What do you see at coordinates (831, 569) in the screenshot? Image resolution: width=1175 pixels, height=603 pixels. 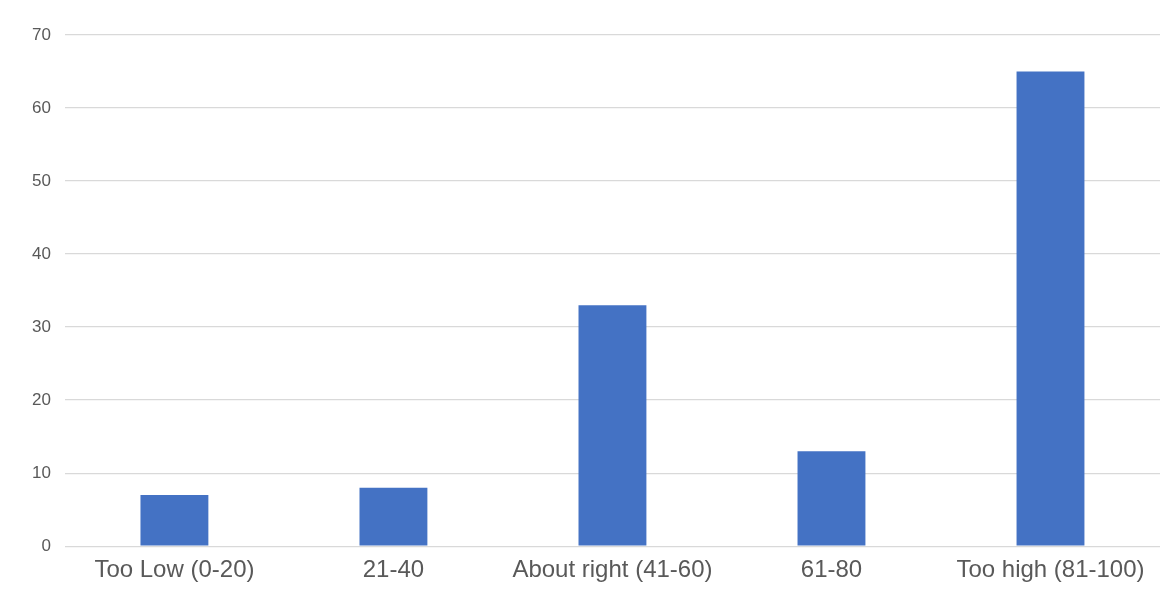 I see `x-tick-label: 61-80` at bounding box center [831, 569].